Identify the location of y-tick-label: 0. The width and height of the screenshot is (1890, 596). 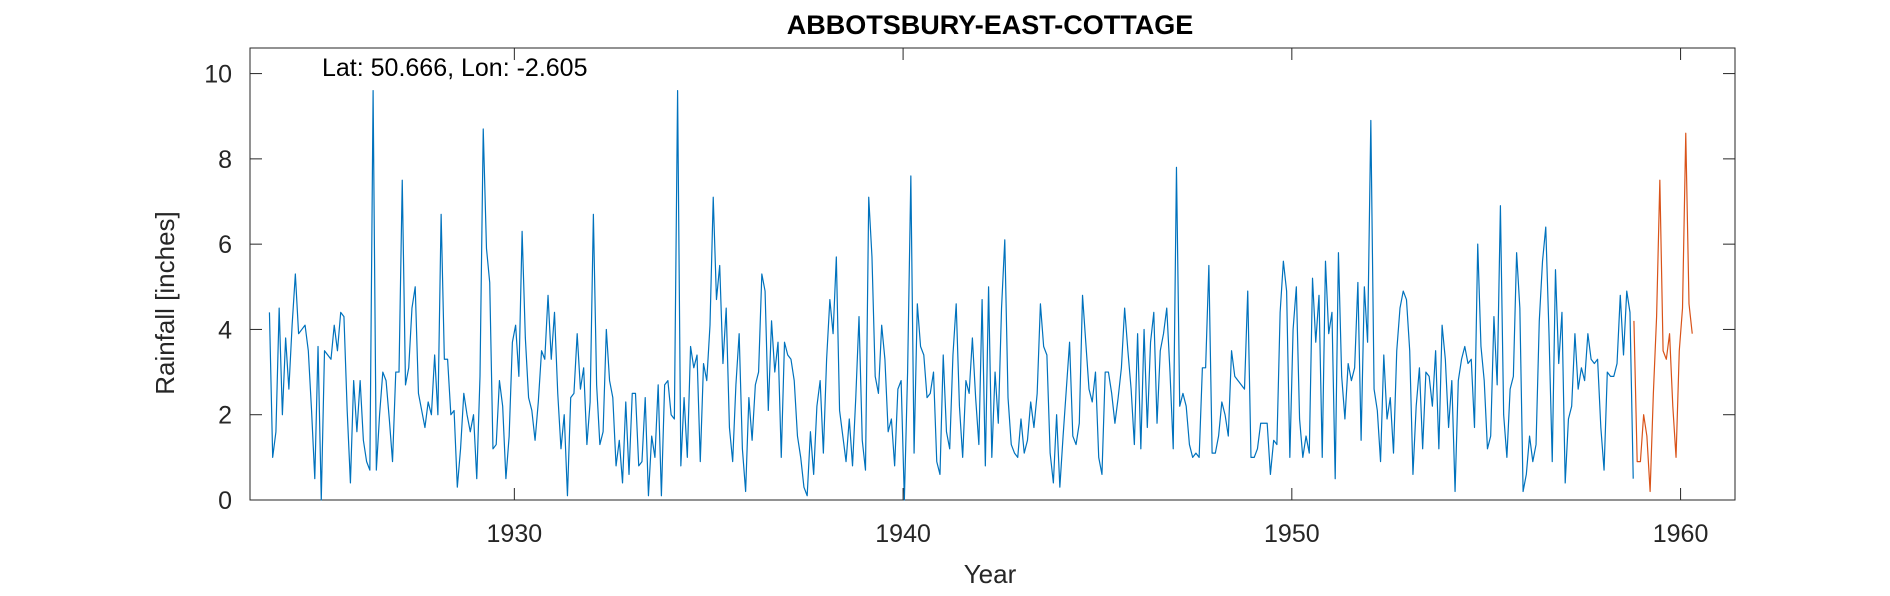
(225, 501).